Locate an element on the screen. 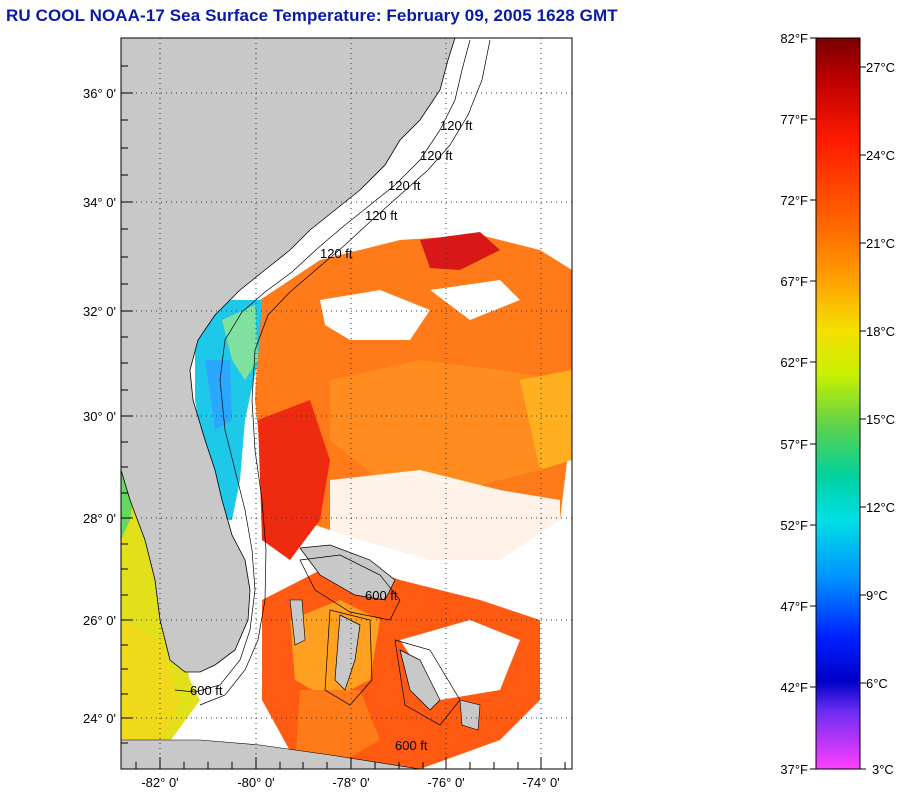 This screenshot has width=905, height=798. fahrenheit-label: 42°F is located at coordinates (794, 687).